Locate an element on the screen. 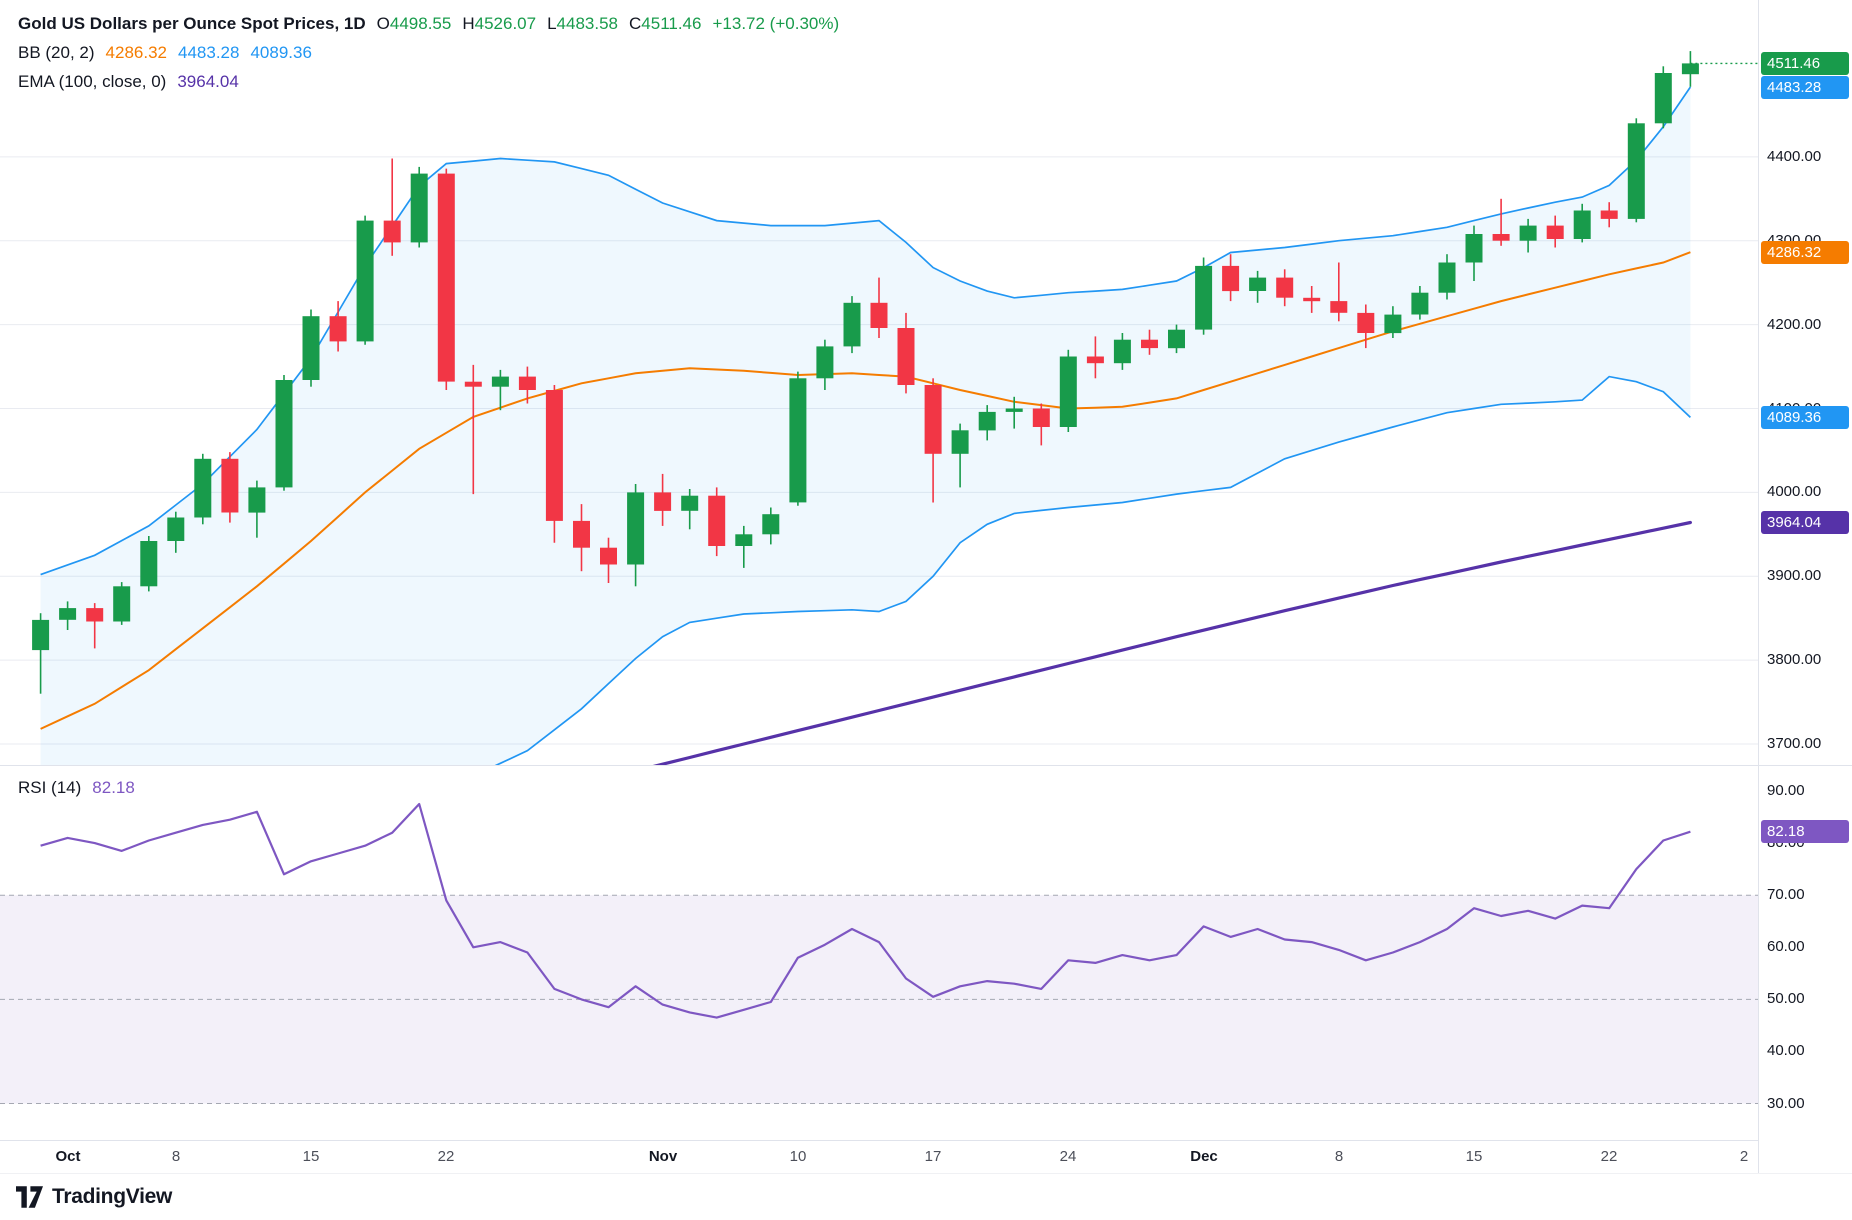 The height and width of the screenshot is (1220, 1852). low-number: 4483.58 is located at coordinates (587, 23).